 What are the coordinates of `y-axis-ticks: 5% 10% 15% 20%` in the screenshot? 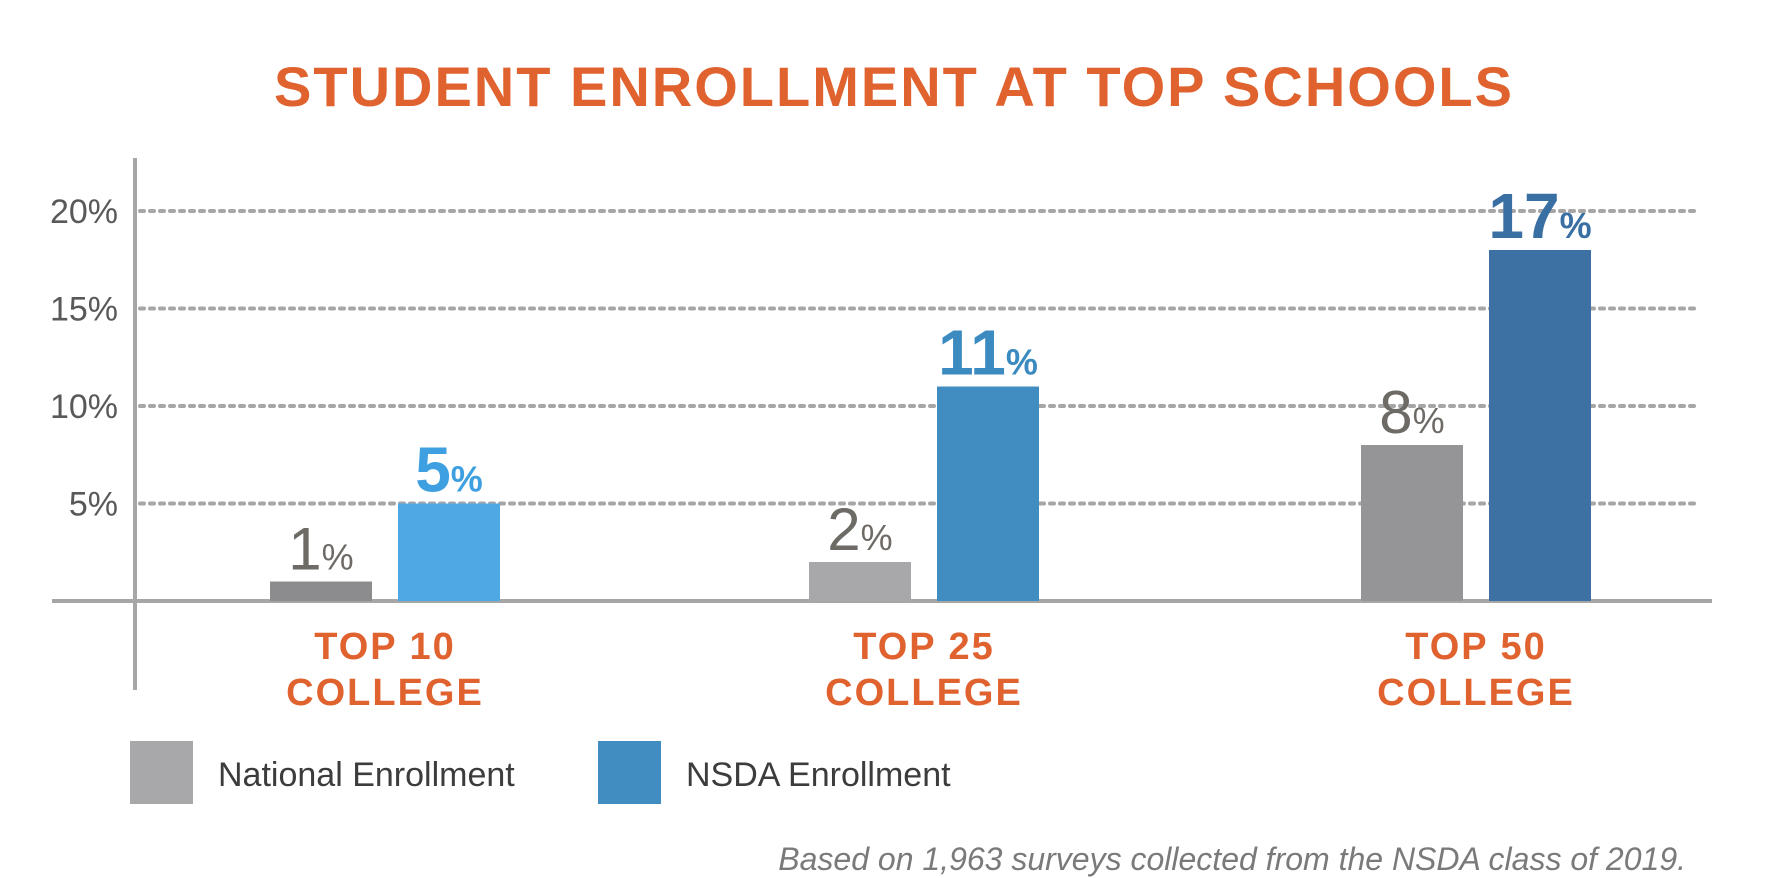 It's located at (84, 358).